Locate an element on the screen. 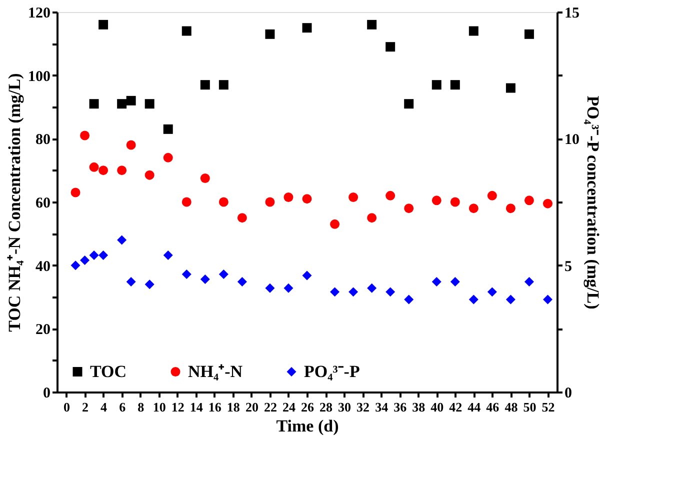  x-tick-label: 24 is located at coordinates (289, 407).